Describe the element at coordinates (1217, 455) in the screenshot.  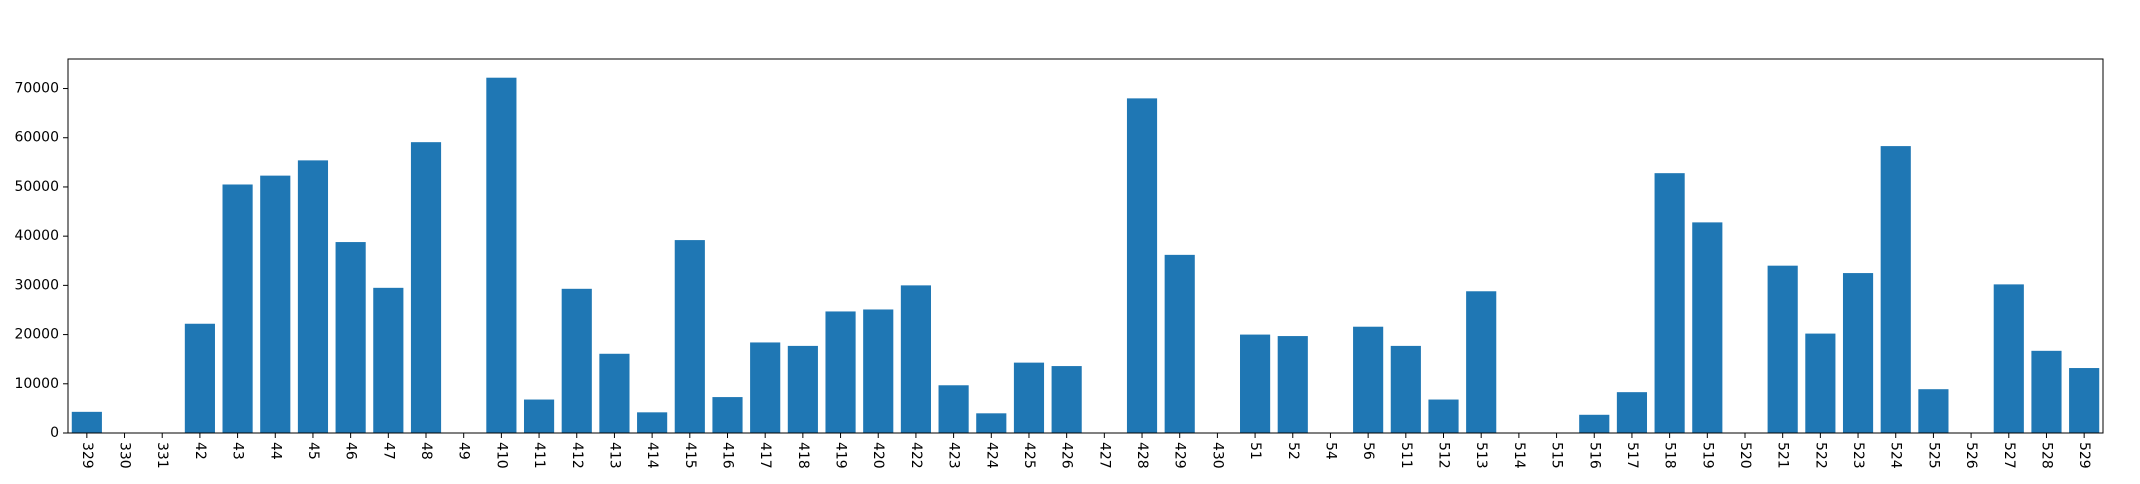
I see `x-tick-label: 430` at that location.